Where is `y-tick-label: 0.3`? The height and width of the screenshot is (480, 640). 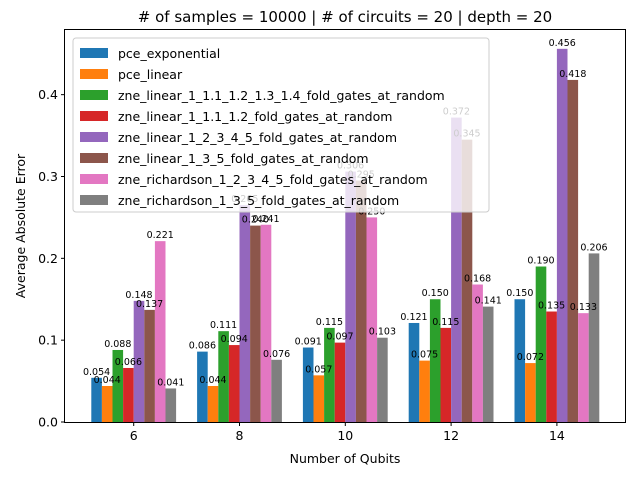 y-tick-label: 0.3 is located at coordinates (48, 176).